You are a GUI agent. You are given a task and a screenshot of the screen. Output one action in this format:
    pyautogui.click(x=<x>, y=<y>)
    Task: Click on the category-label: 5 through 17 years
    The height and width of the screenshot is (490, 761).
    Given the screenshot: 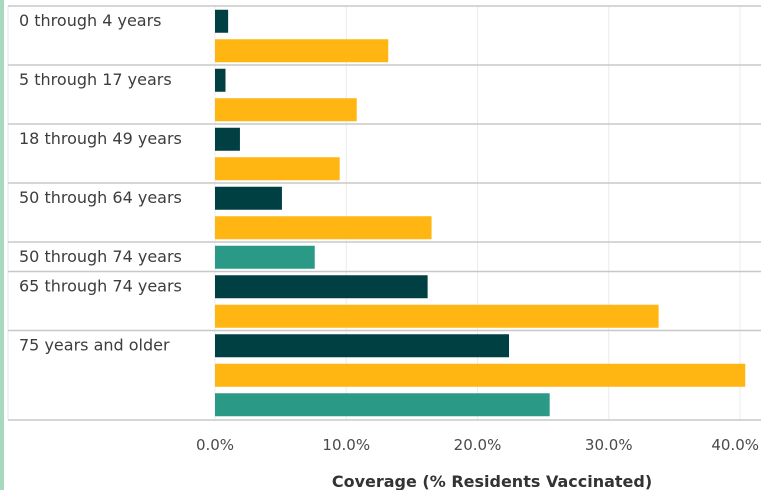 What is the action you would take?
    pyautogui.click(x=95, y=79)
    